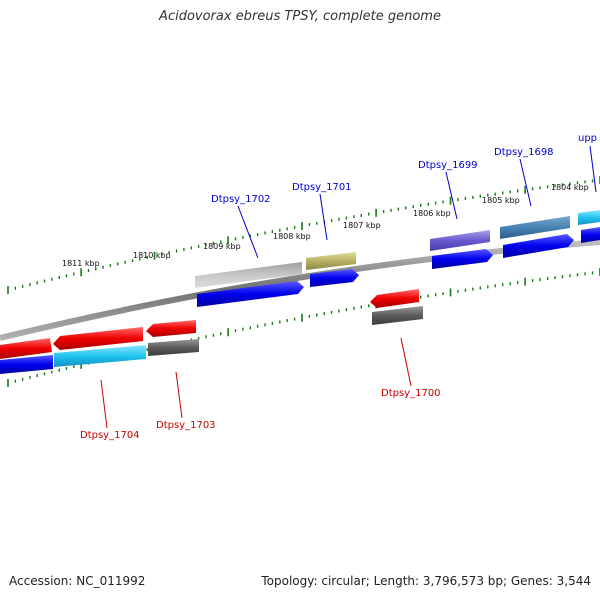  I want to click on gene-label-upp: upp, so click(587, 138).